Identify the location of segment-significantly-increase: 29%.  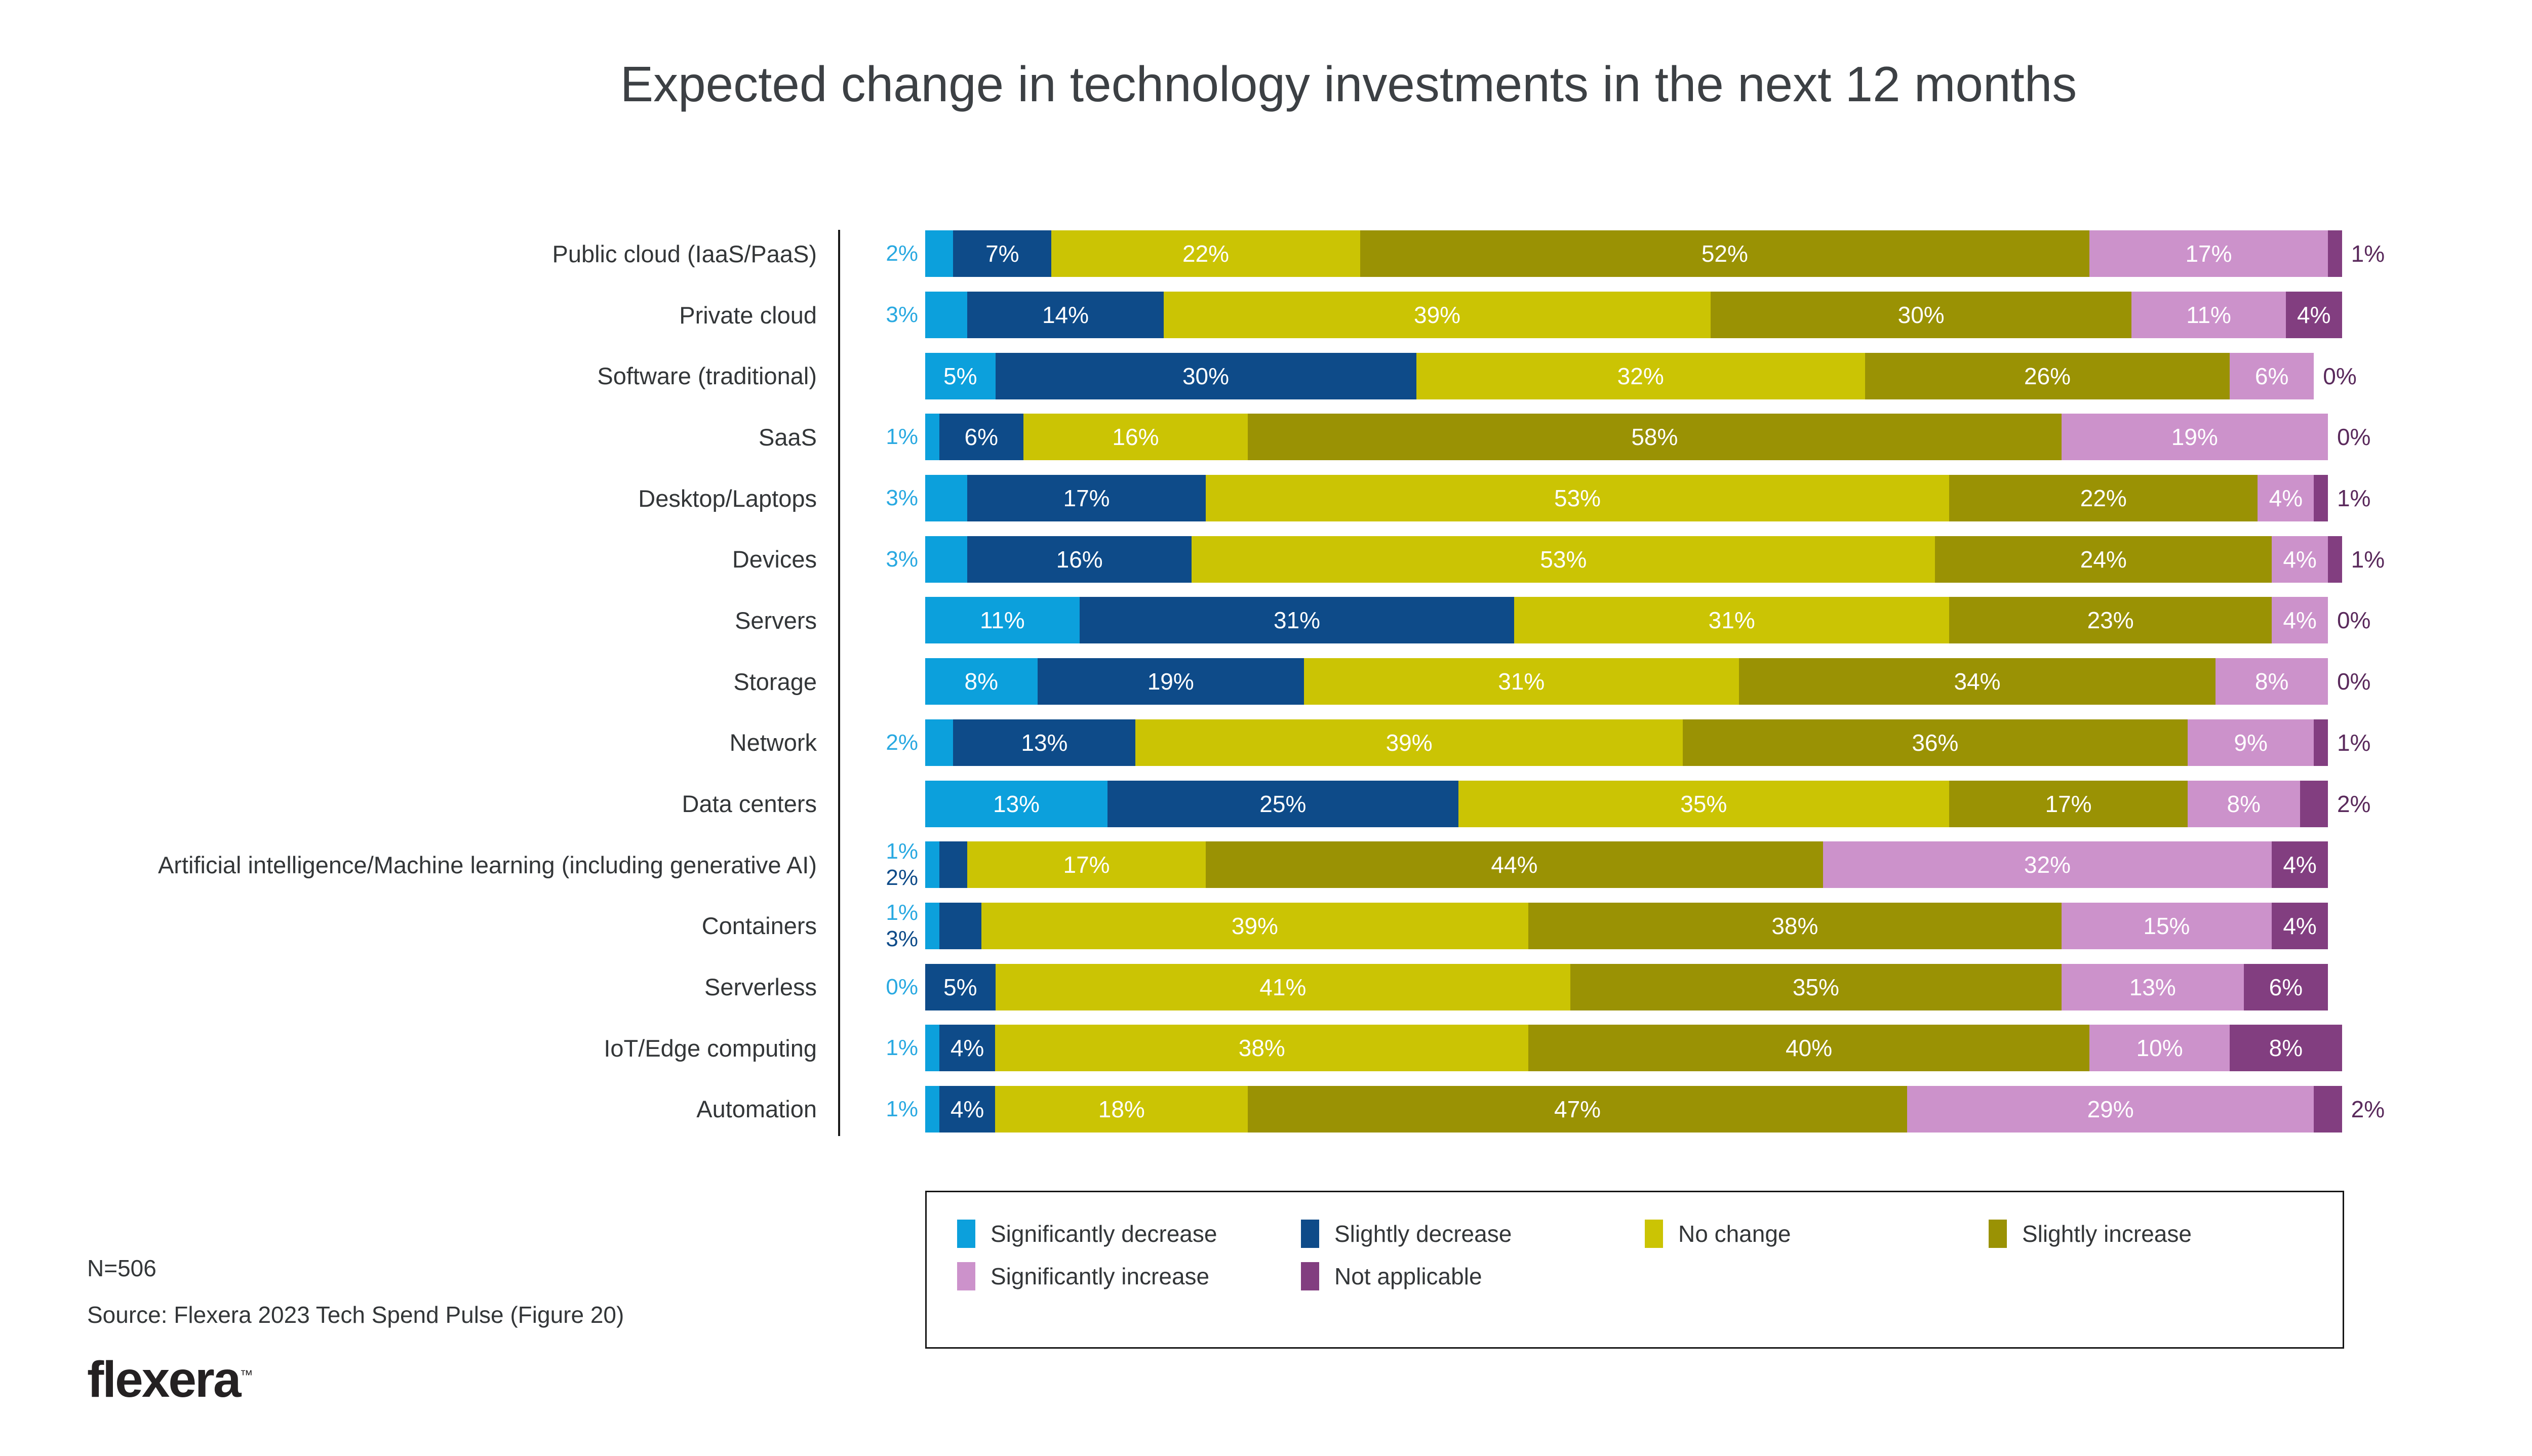
(2110, 1109).